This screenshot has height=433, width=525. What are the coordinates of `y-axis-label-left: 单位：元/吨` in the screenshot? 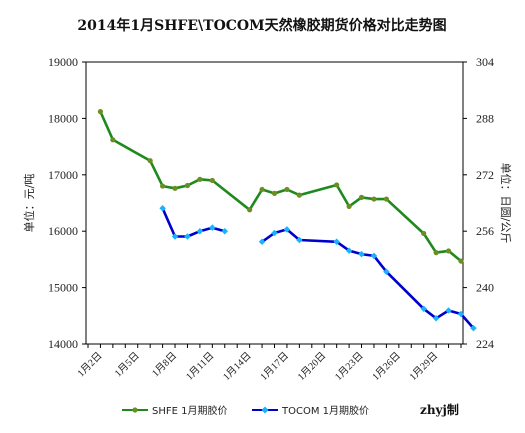 It's located at (29, 203).